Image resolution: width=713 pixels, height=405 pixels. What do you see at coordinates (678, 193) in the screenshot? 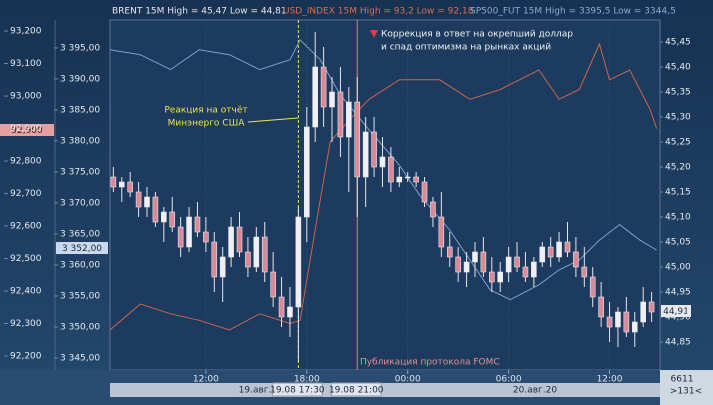
I see `y-tick-label: 45,15` at bounding box center [678, 193].